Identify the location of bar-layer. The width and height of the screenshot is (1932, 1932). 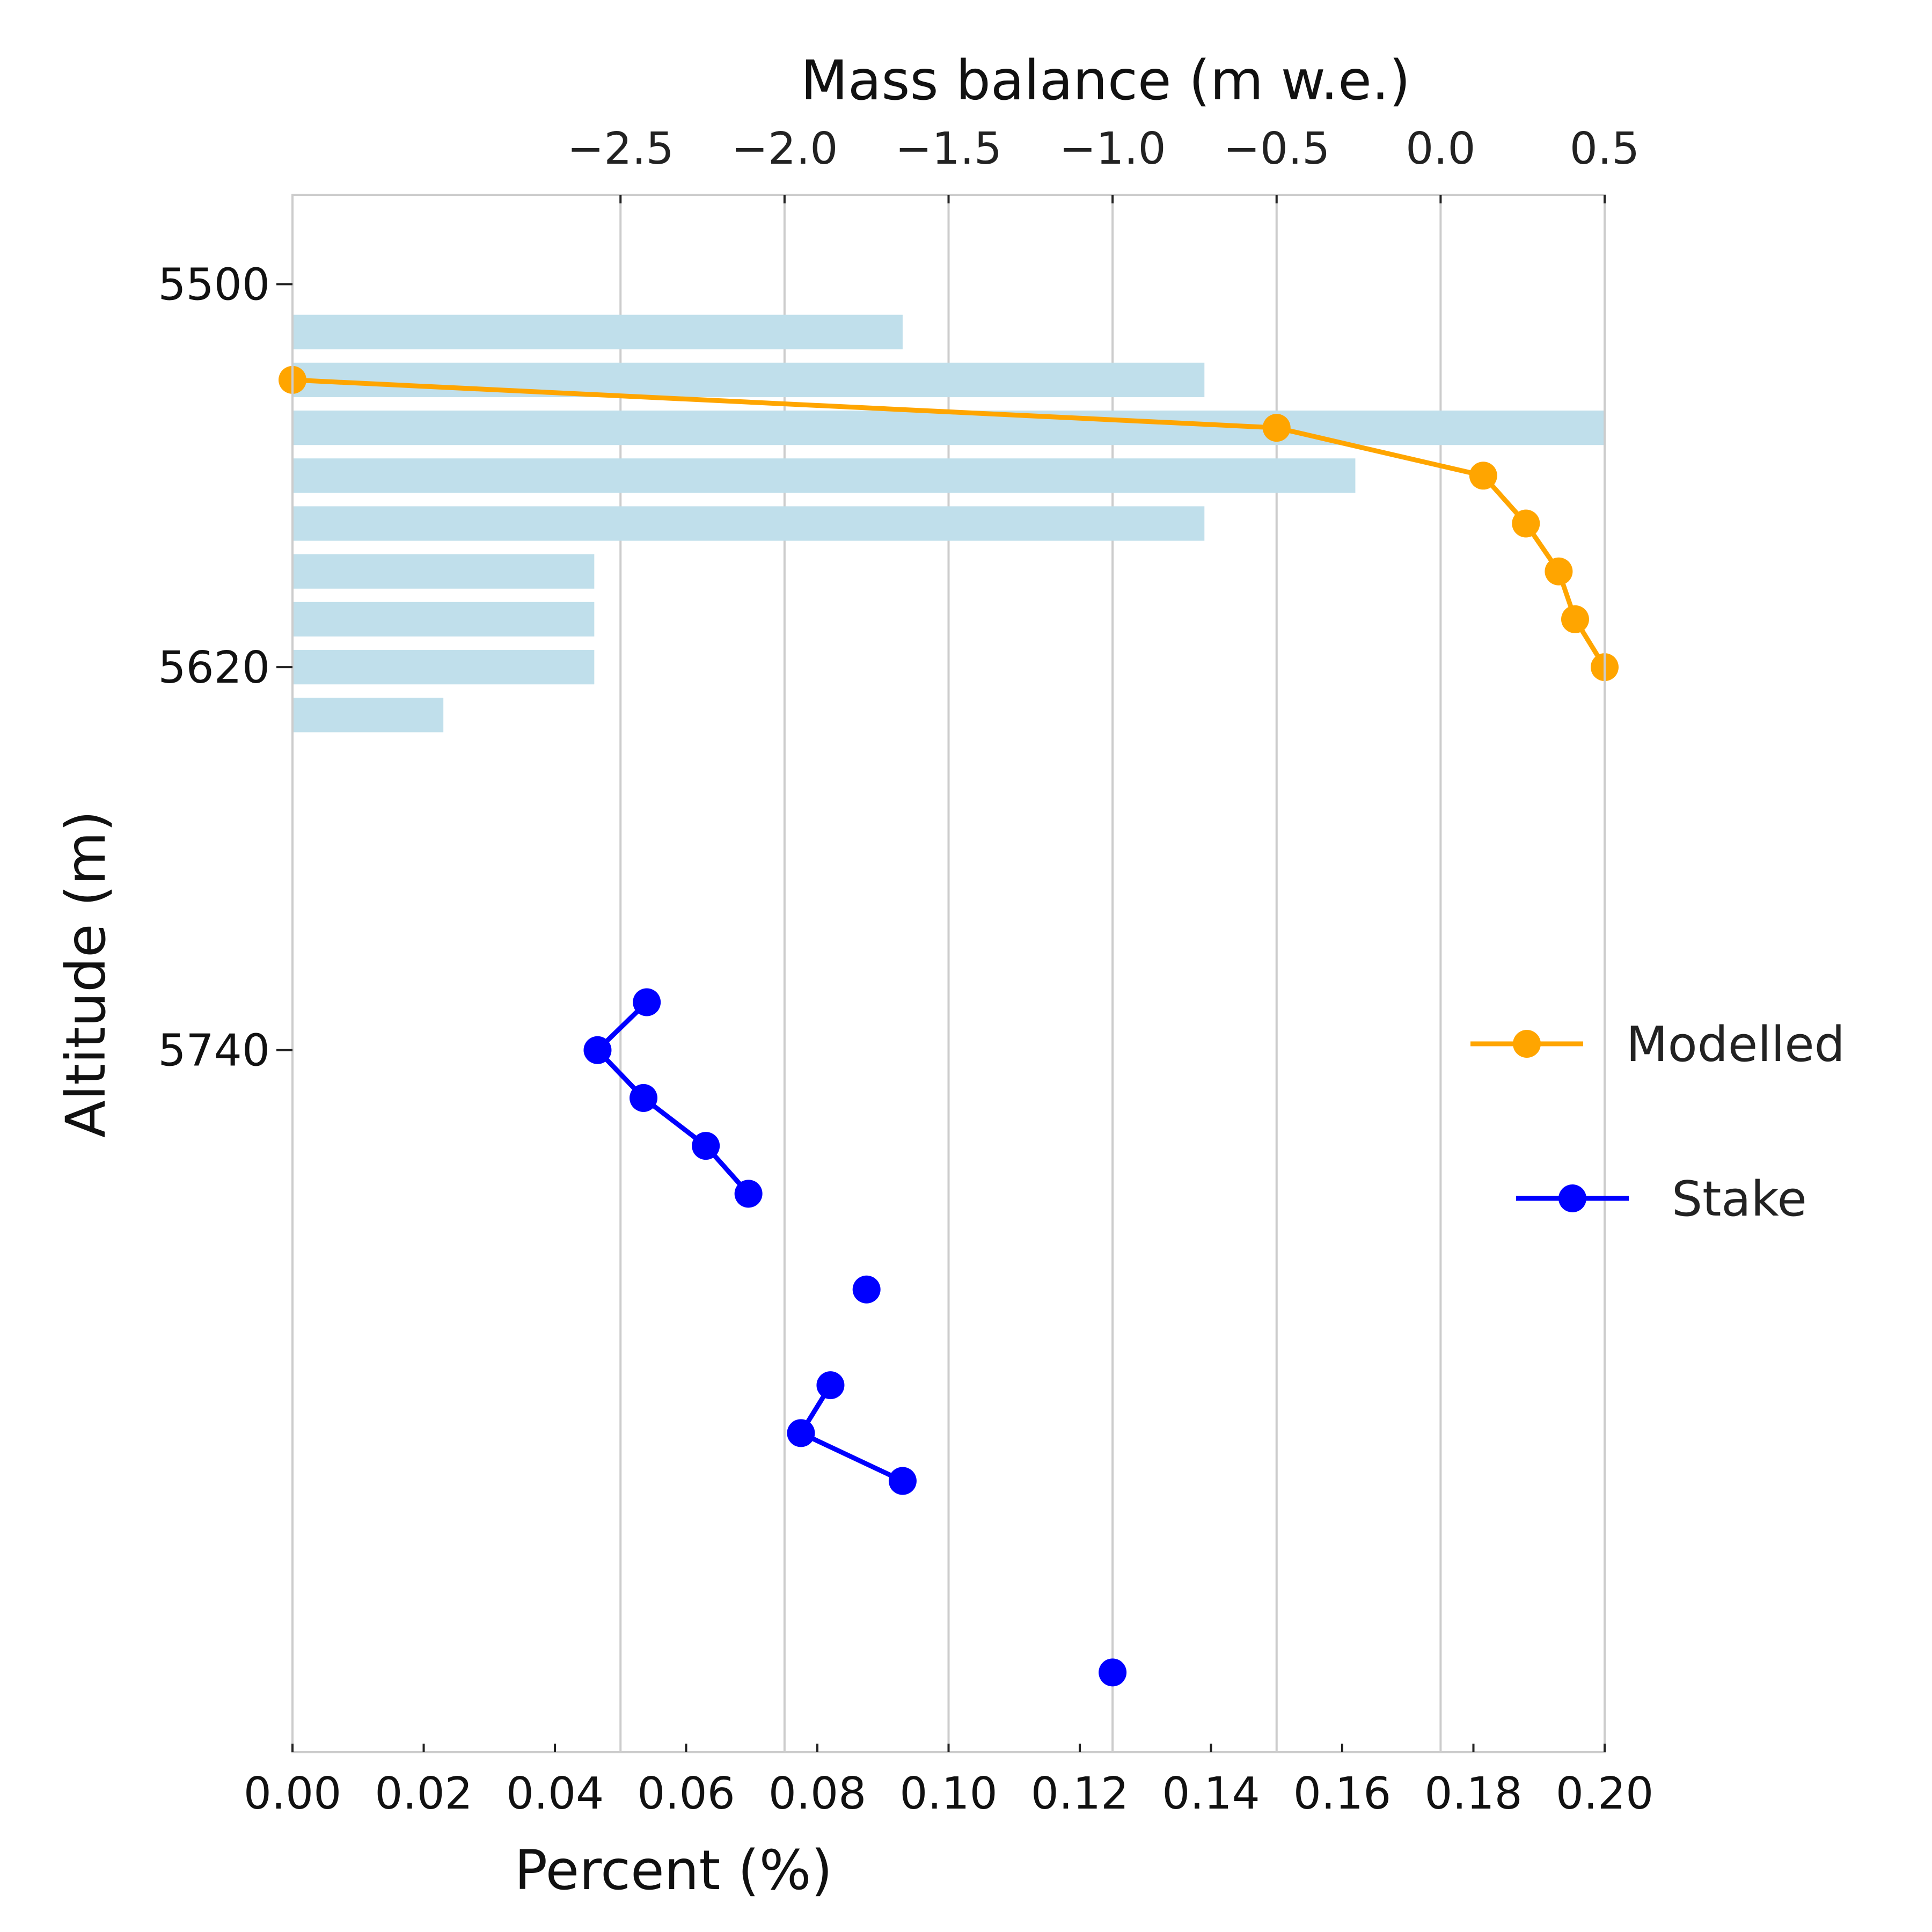
(948, 523).